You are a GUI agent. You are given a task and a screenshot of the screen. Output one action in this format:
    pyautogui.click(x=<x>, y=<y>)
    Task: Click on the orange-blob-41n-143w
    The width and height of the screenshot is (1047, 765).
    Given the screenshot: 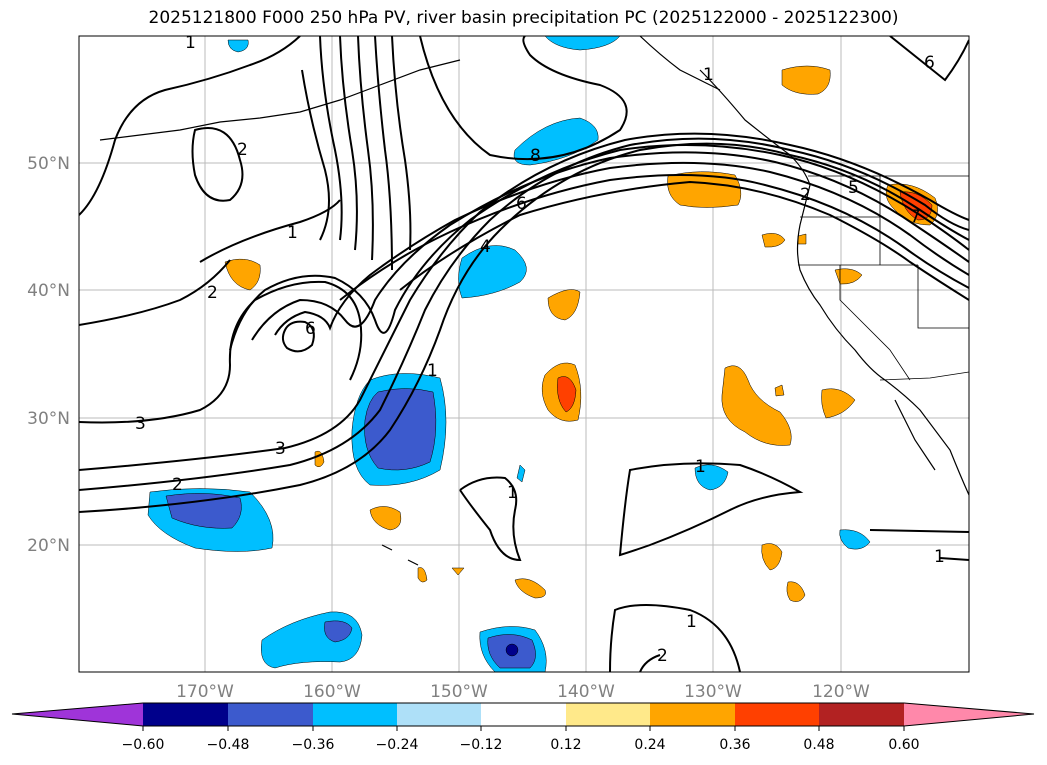 What is the action you would take?
    pyautogui.click(x=564, y=305)
    